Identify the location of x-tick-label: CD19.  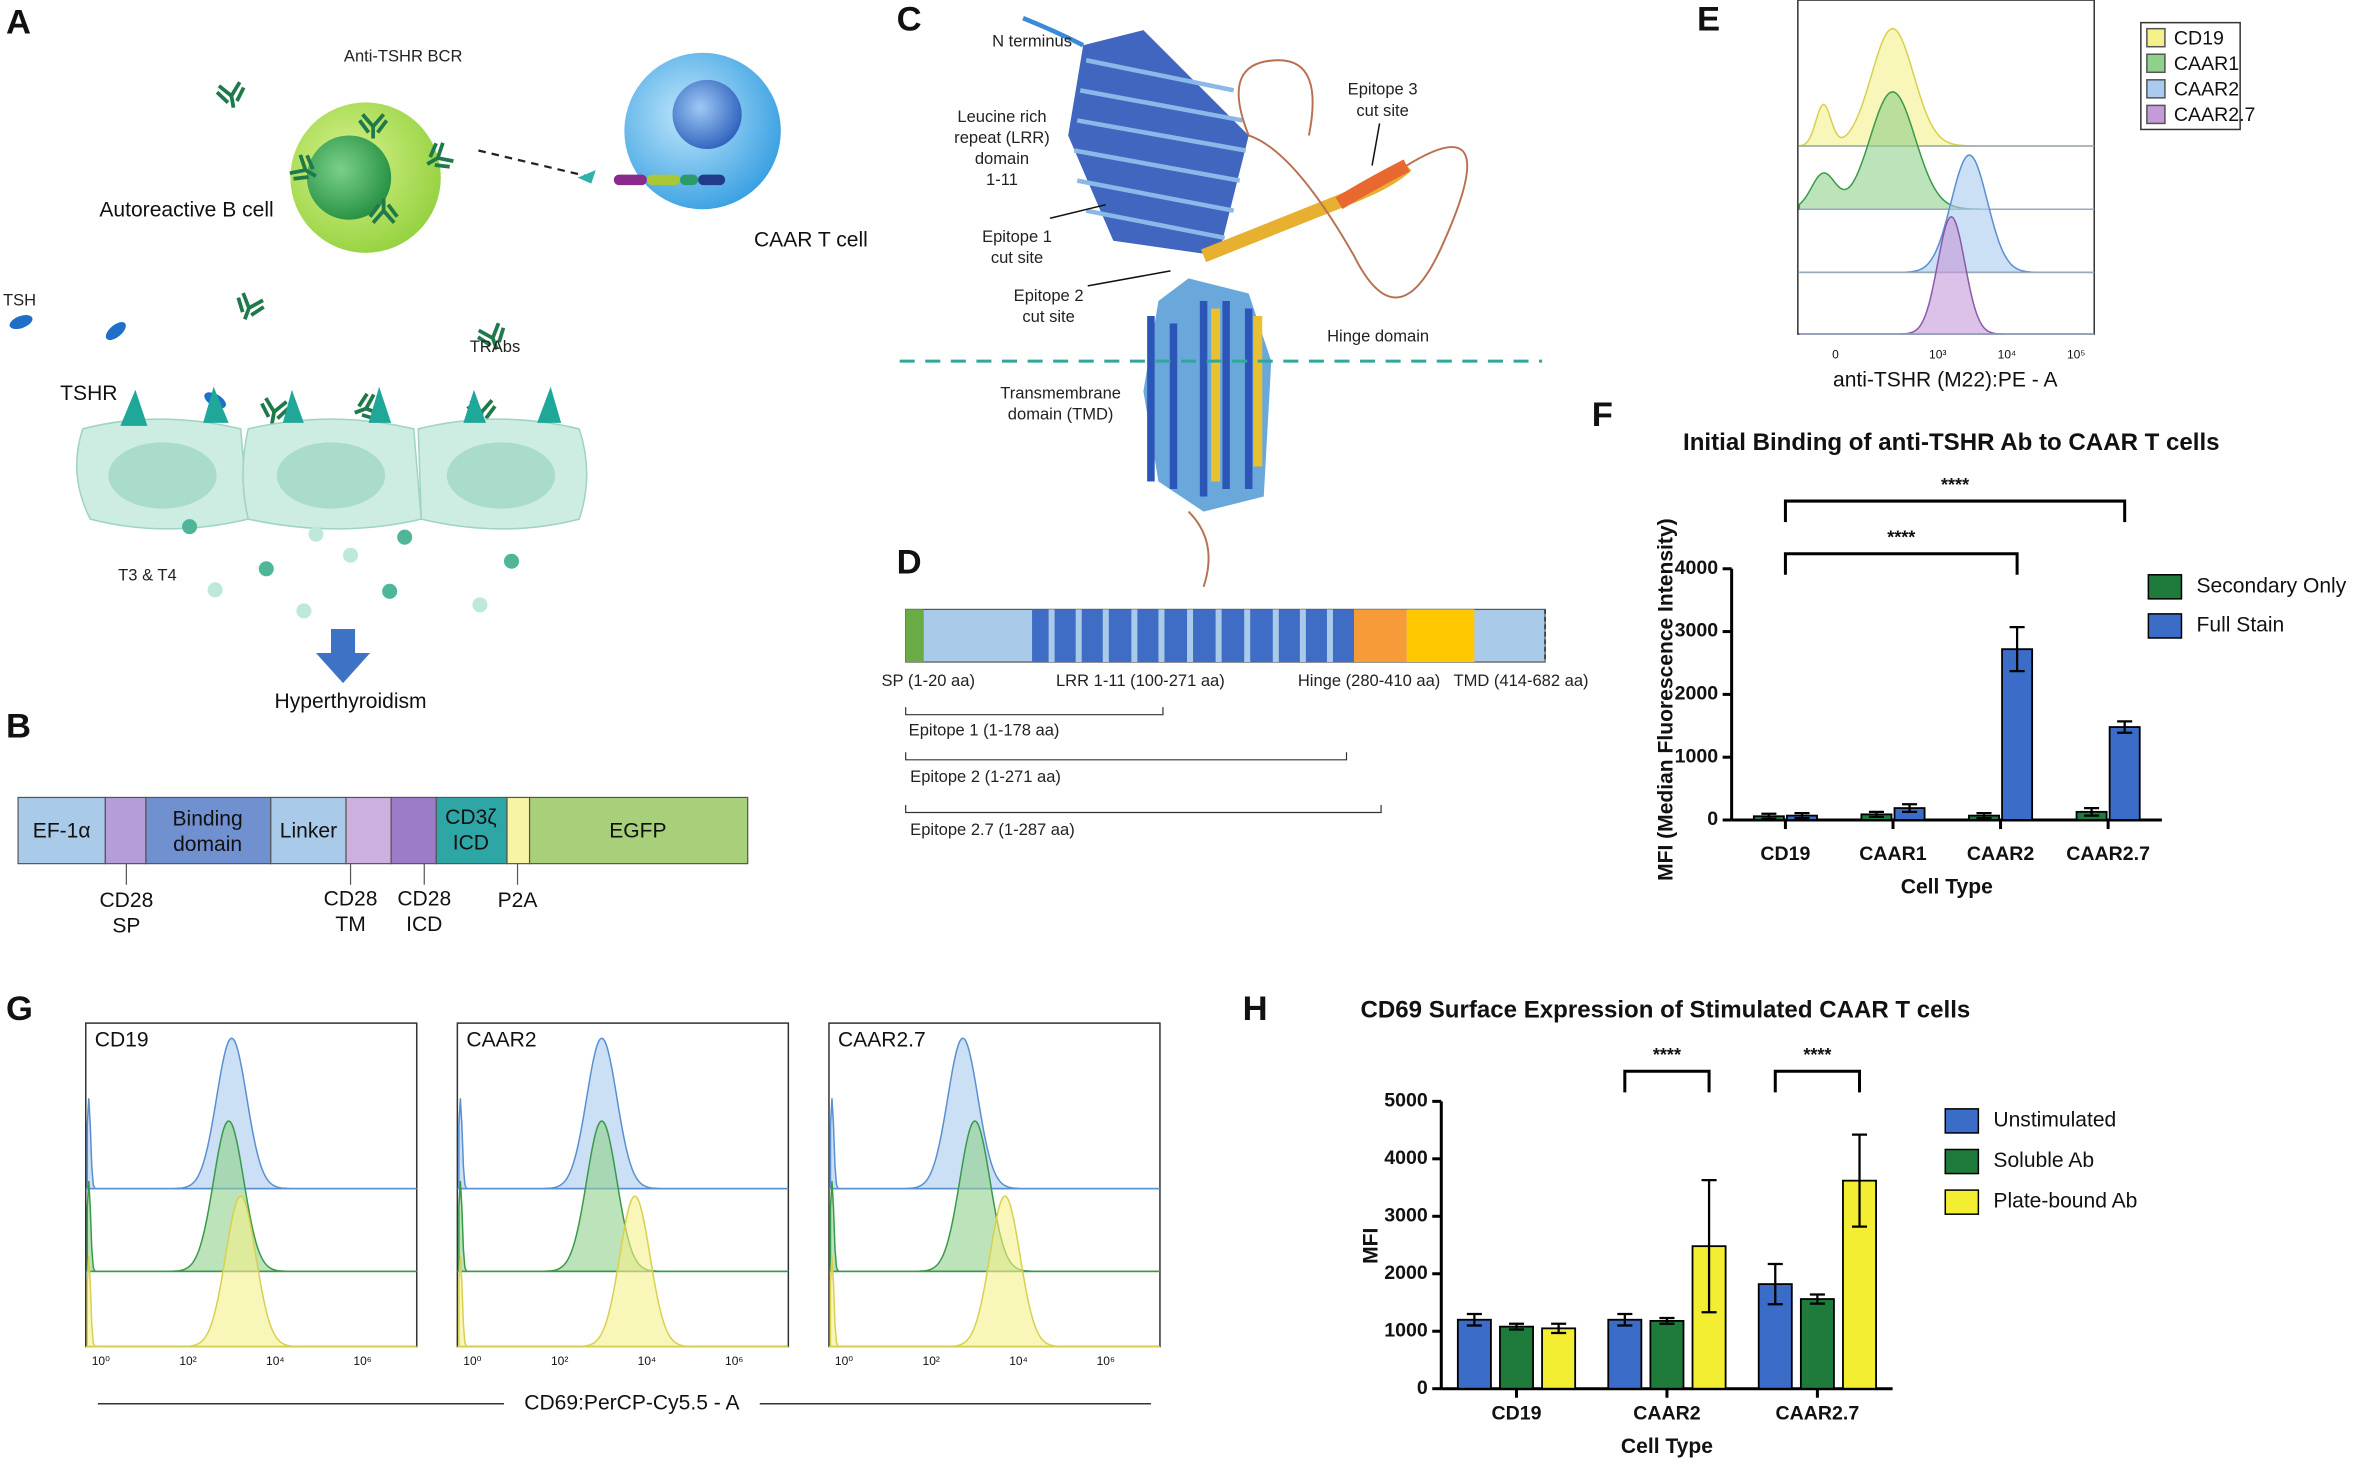
(1517, 1413).